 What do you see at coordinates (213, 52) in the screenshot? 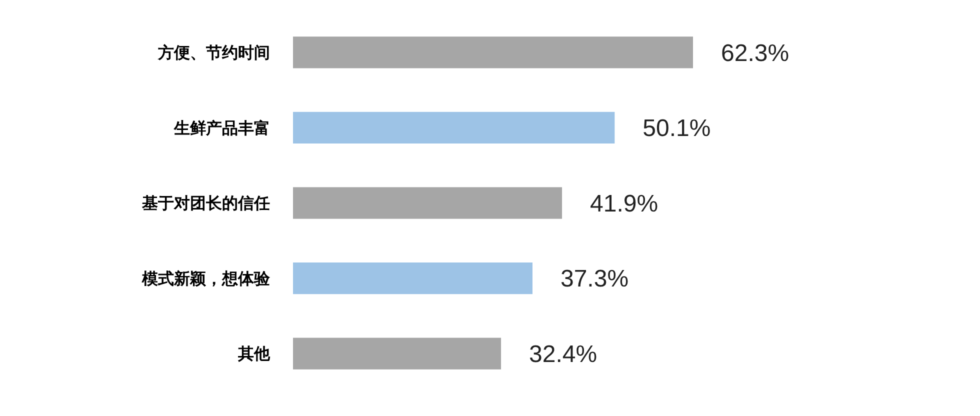
I see `y-tick-label: 方便、节约时间` at bounding box center [213, 52].